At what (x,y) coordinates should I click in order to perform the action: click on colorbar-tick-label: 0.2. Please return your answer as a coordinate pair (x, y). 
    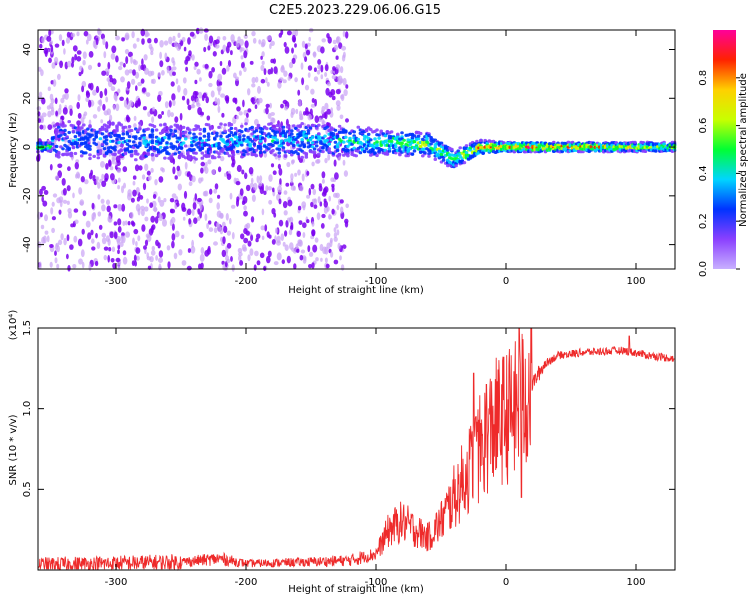
    Looking at the image, I should click on (703, 221).